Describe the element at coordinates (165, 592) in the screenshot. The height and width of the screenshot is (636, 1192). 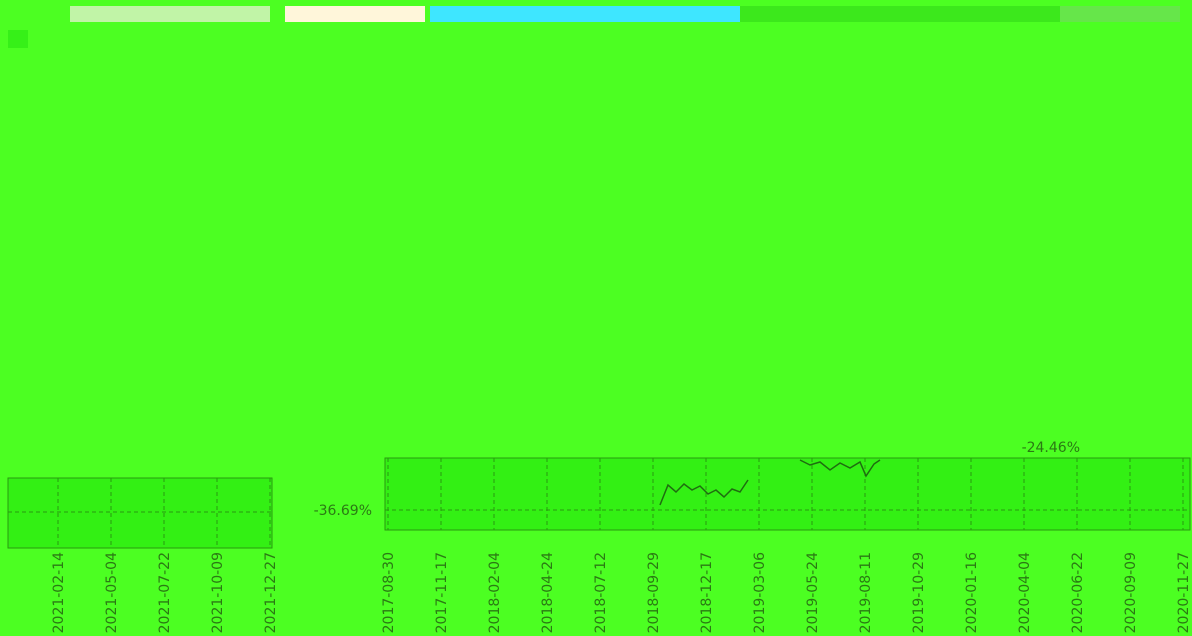
I see `x-tick-label: 2021-07-22` at that location.